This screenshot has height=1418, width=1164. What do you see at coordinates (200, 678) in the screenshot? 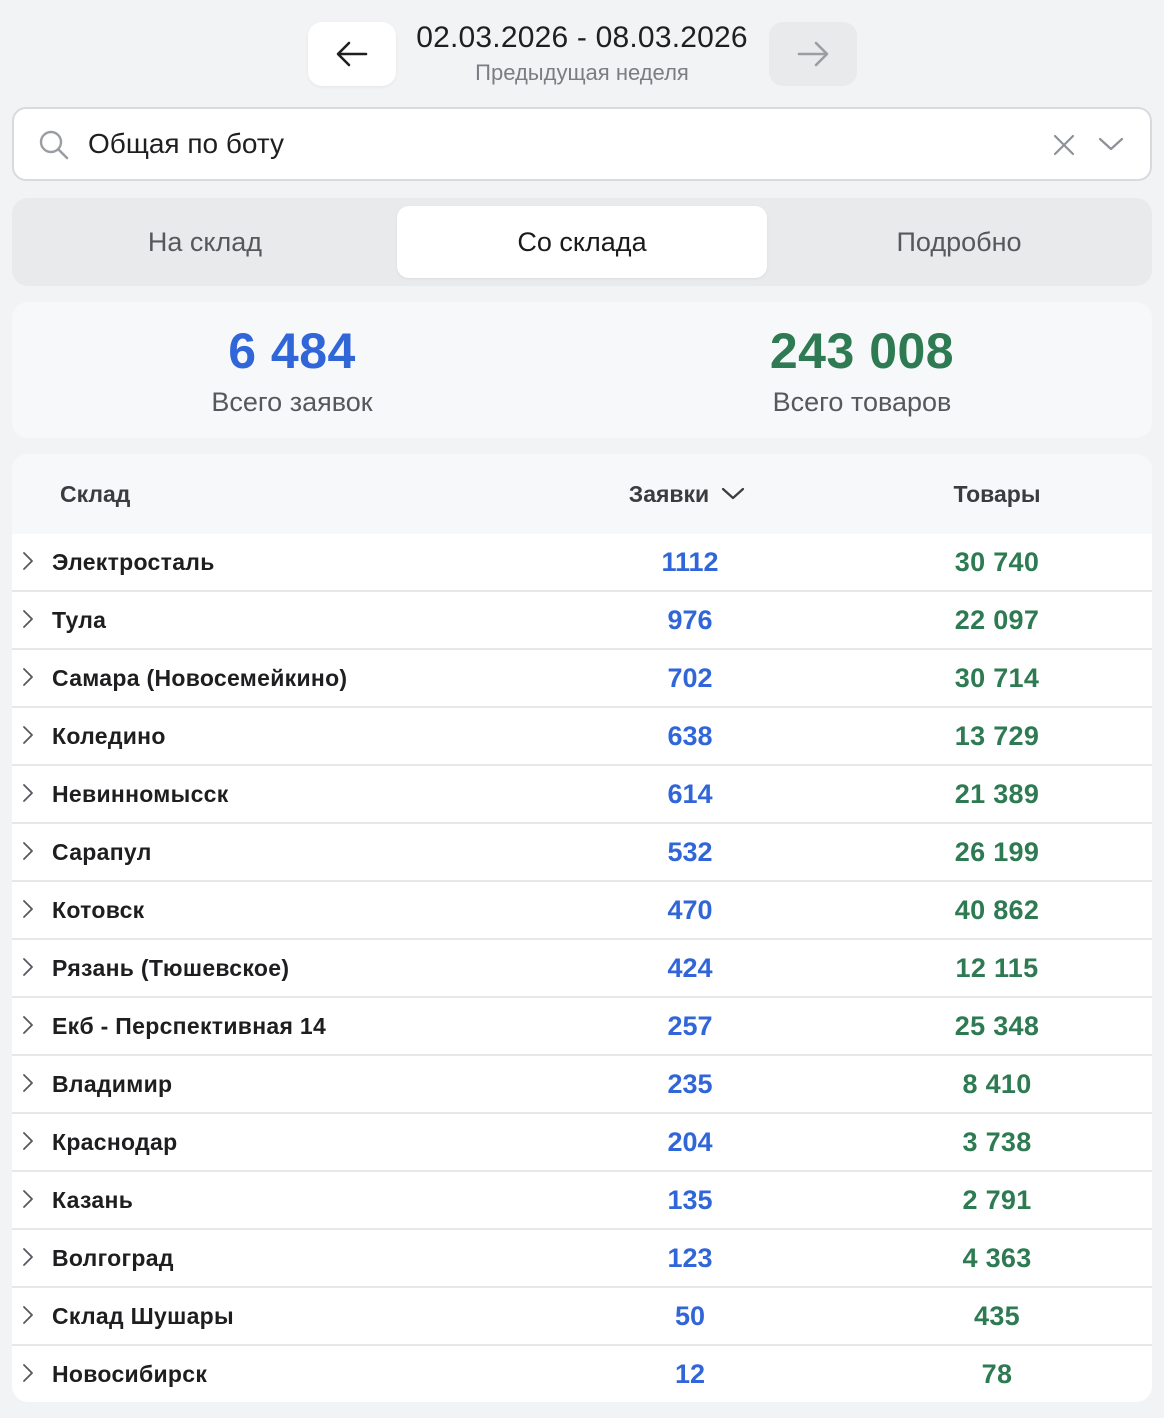
I see `warehouse-name: Самара (Новосемейкино)` at bounding box center [200, 678].